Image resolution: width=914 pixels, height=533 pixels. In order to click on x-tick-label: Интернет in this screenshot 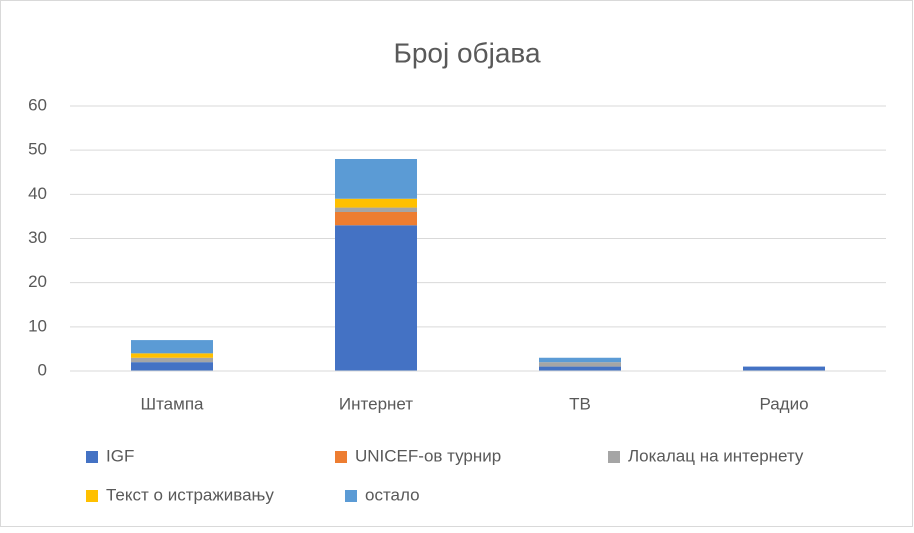, I will do `click(376, 403)`.